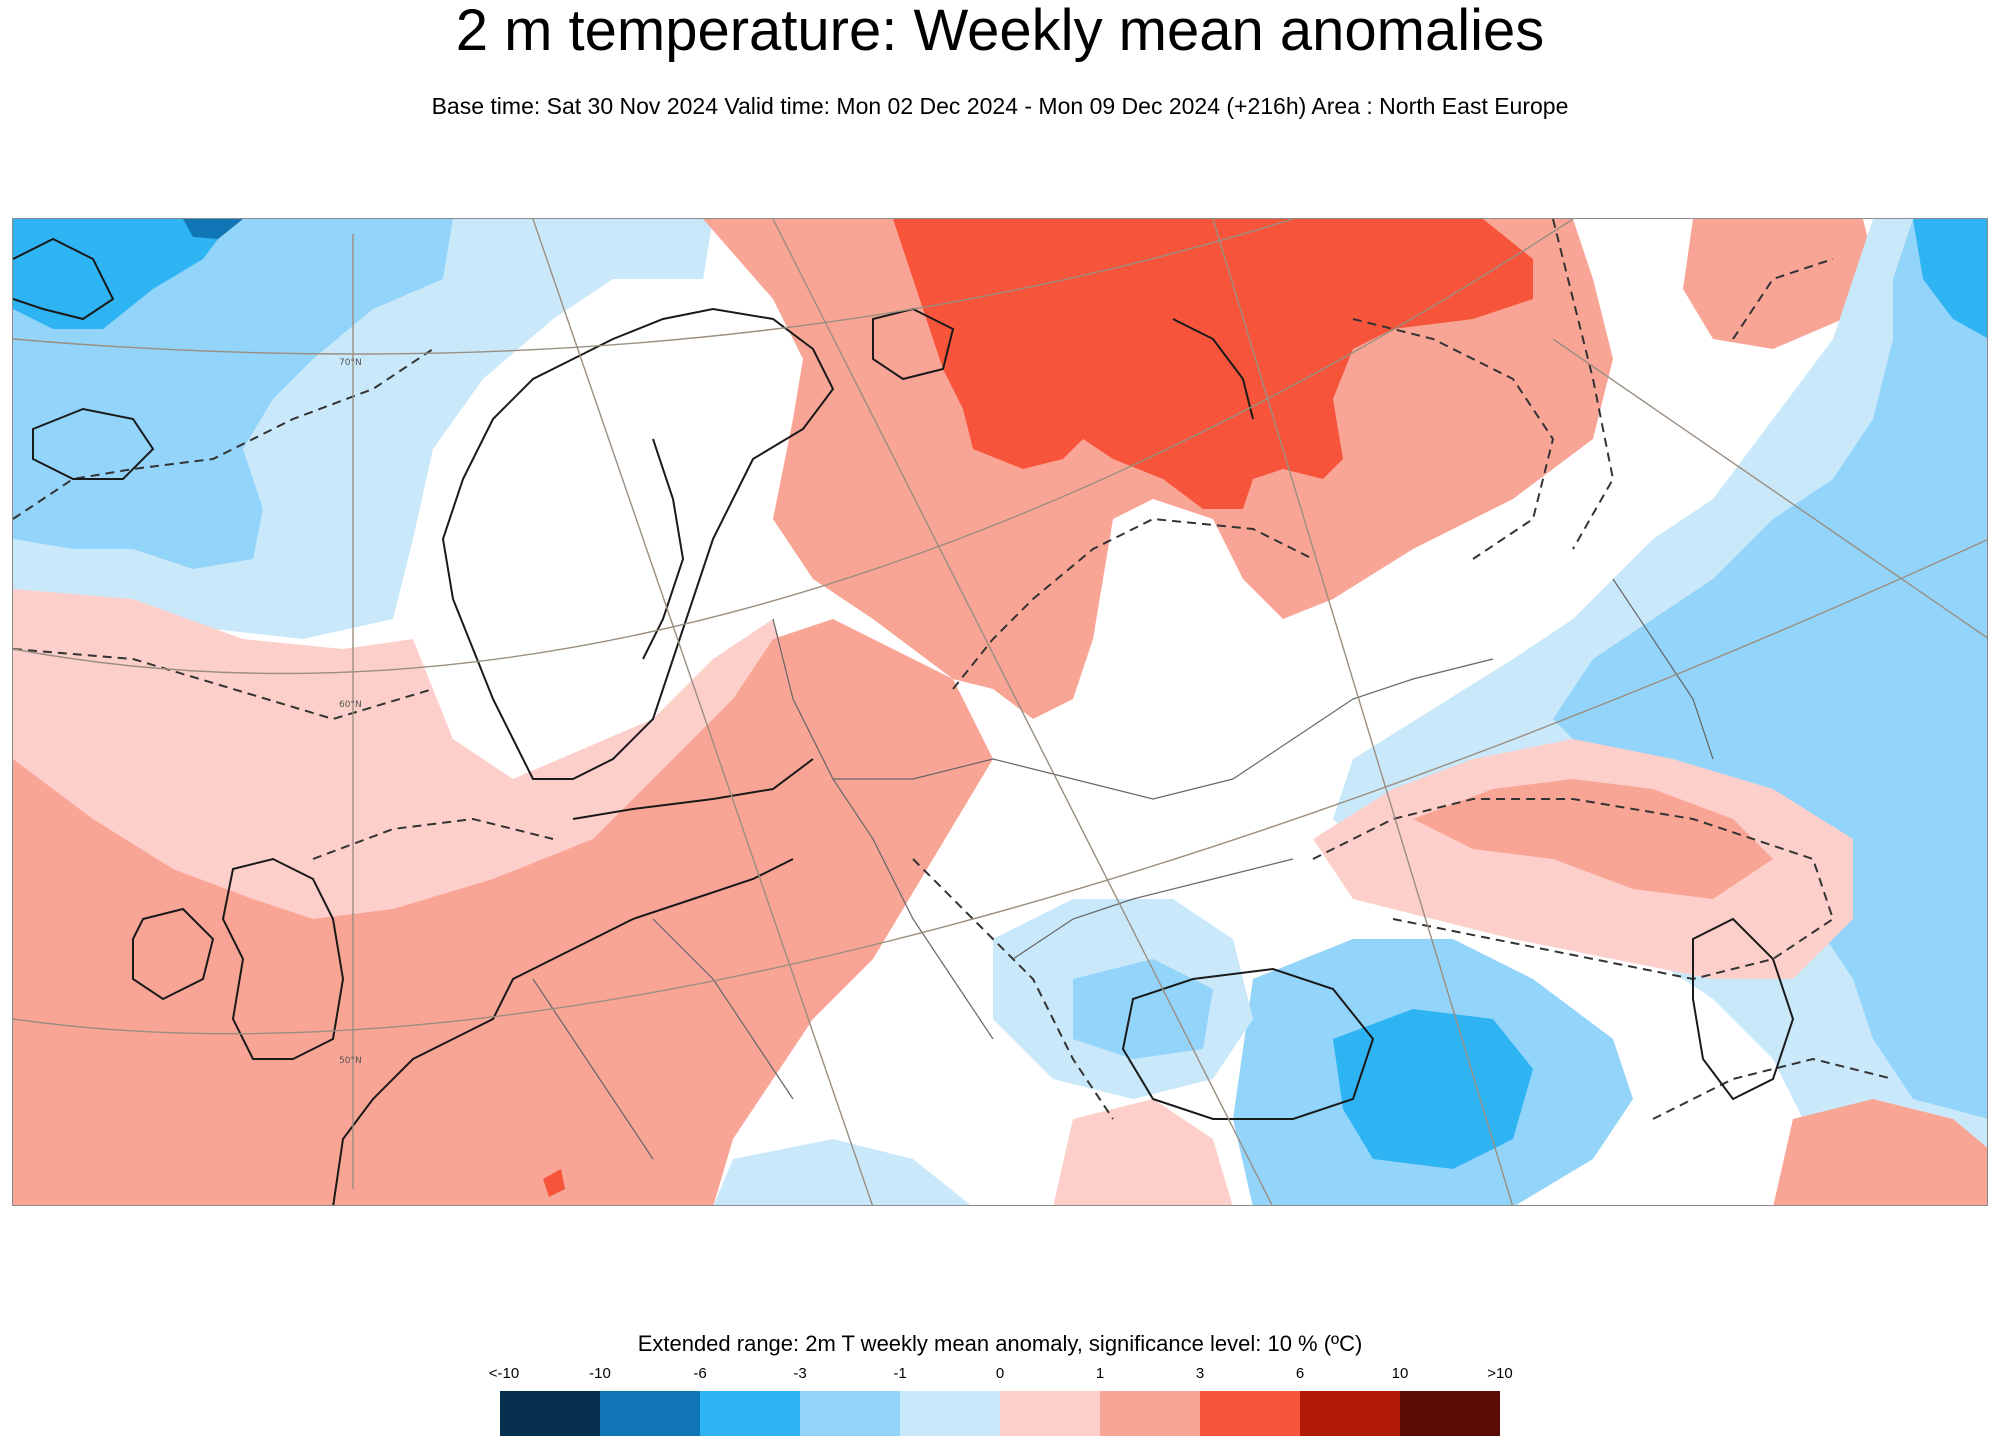  Describe the element at coordinates (900, 1373) in the screenshot. I see `legend-tick: -1` at that location.